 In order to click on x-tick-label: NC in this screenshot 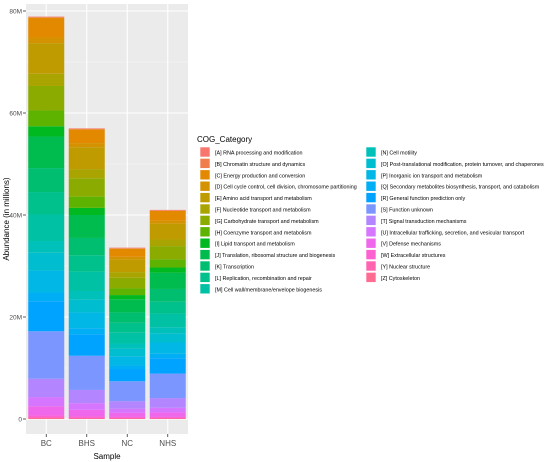, I will do `click(127, 443)`.